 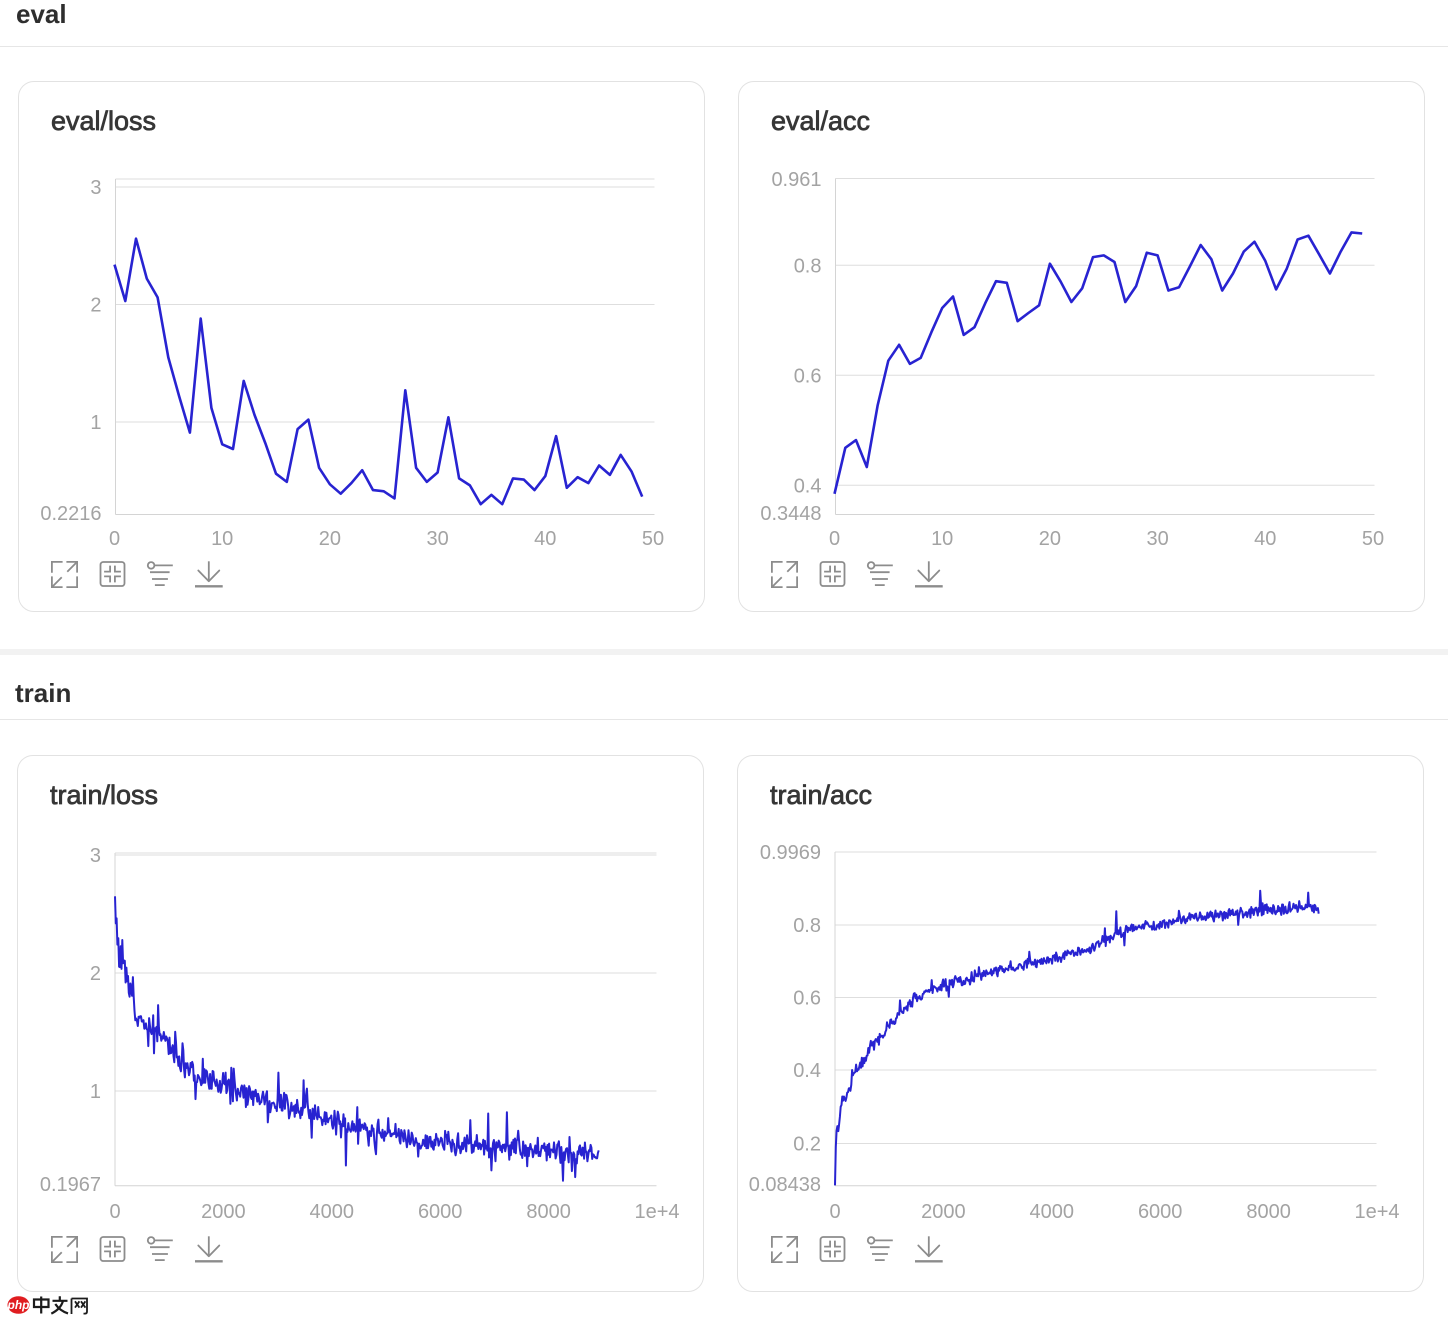 I want to click on svg-text: 0.08438, so click(x=785, y=1185).